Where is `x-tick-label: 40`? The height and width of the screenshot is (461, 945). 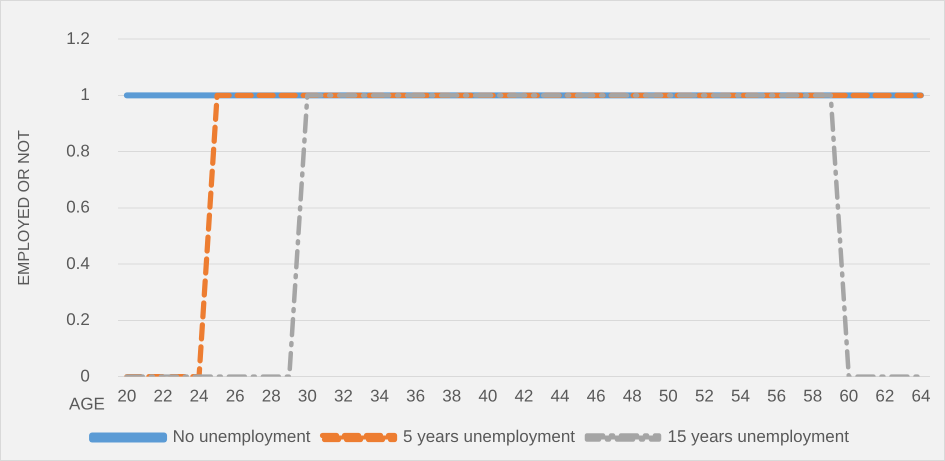 x-tick-label: 40 is located at coordinates (488, 396).